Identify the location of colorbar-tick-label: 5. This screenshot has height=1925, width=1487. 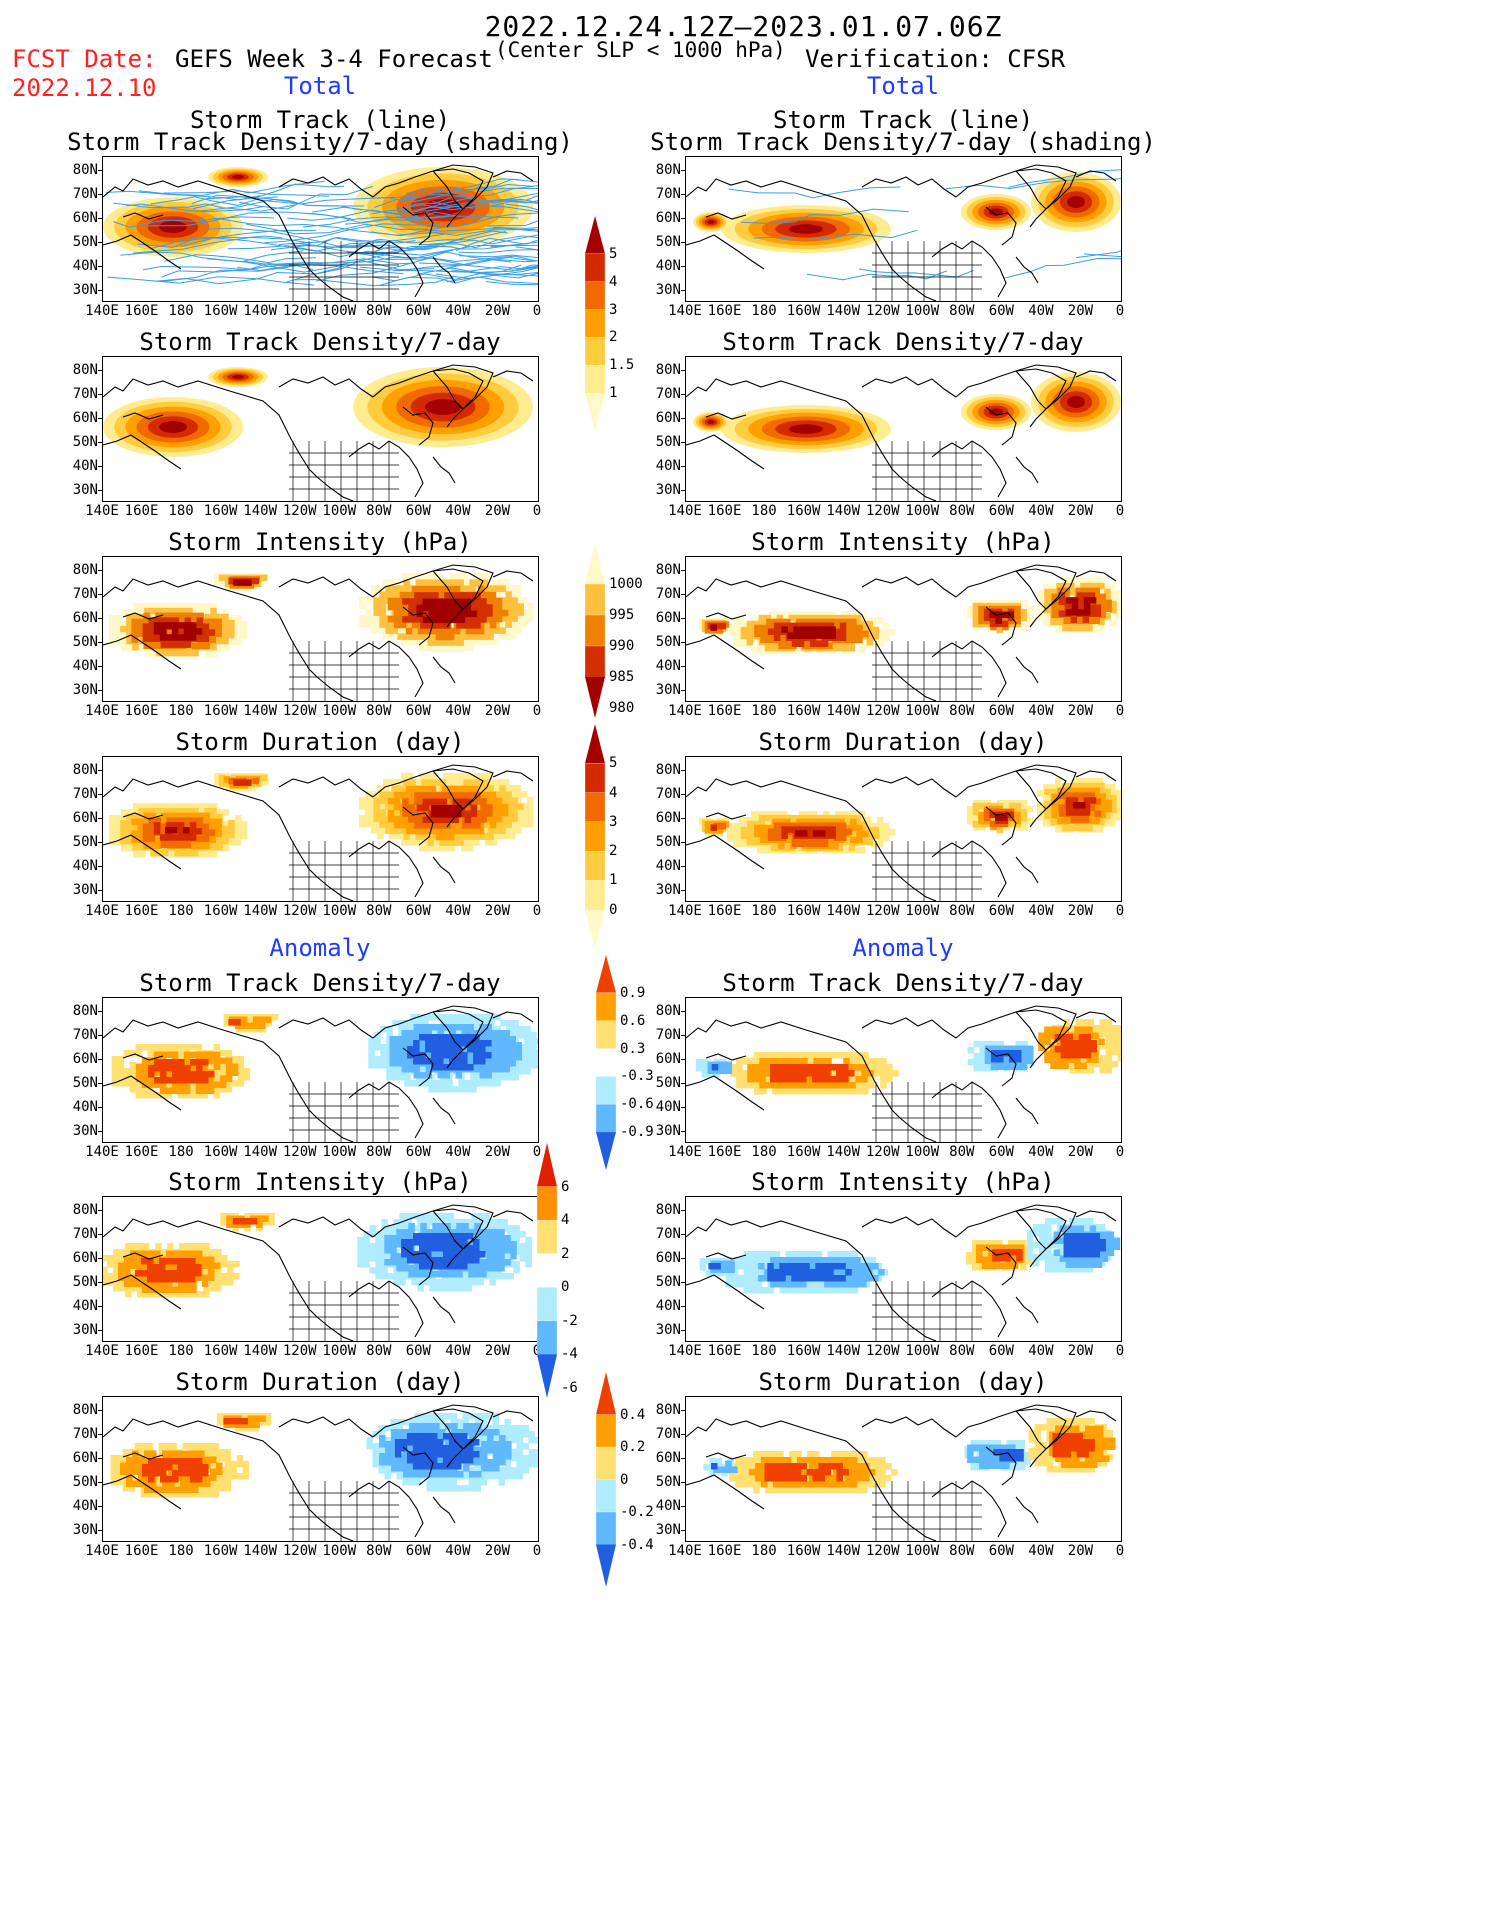
(613, 253).